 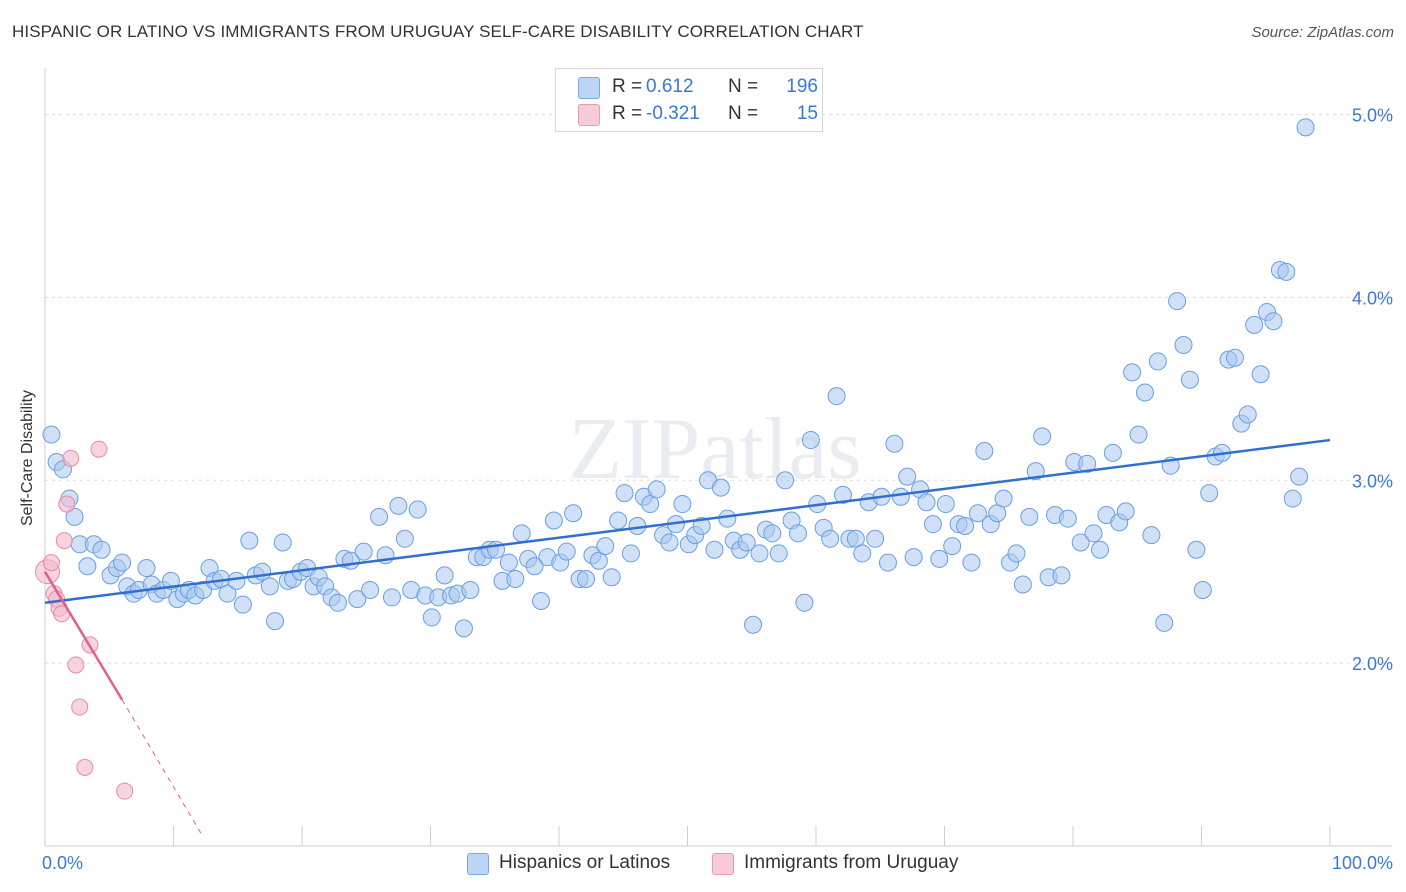 I want to click on legend-r-value: 0.612, so click(x=670, y=86).